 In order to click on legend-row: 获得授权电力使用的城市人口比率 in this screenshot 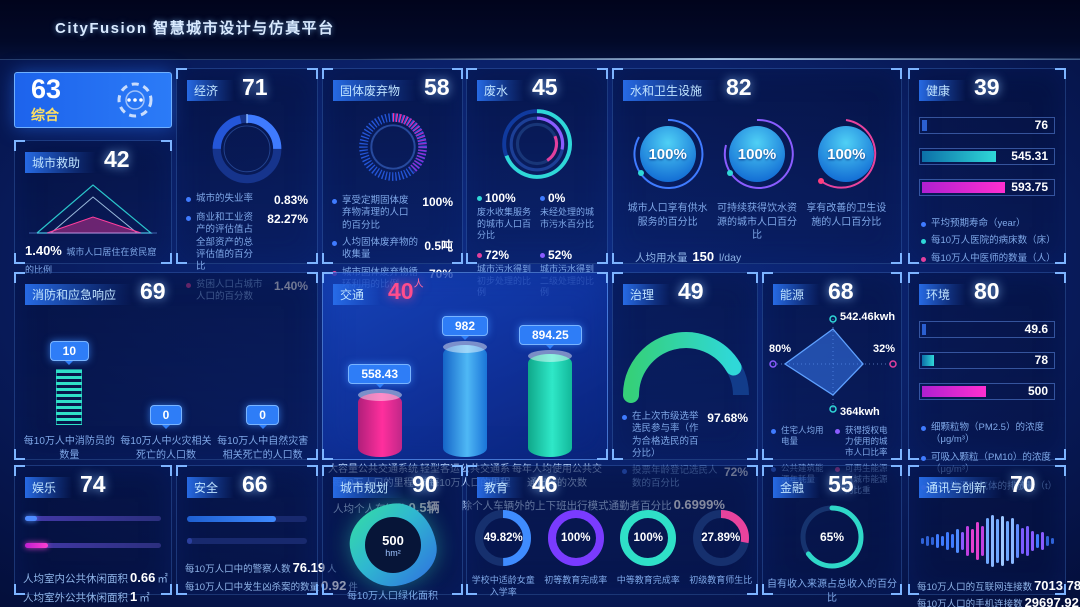, I will do `click(864, 441)`.